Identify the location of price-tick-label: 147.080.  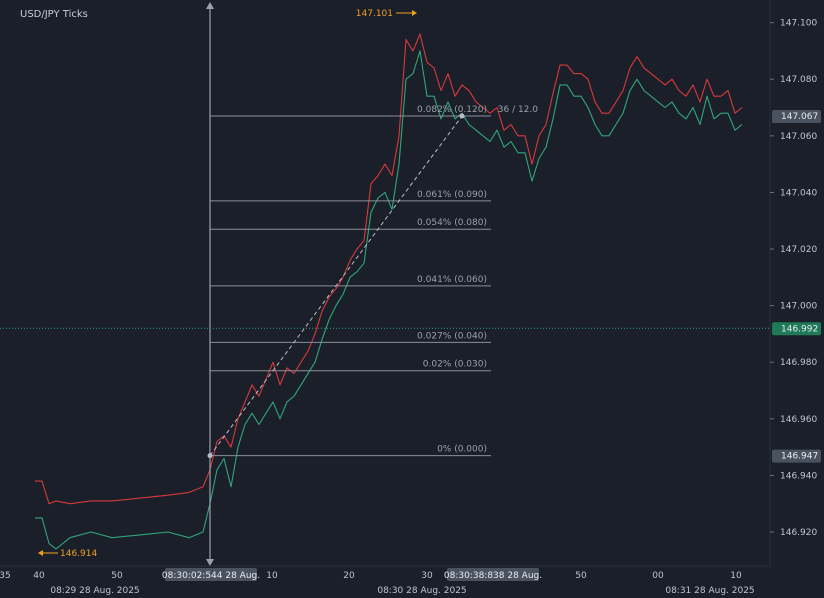
(798, 80).